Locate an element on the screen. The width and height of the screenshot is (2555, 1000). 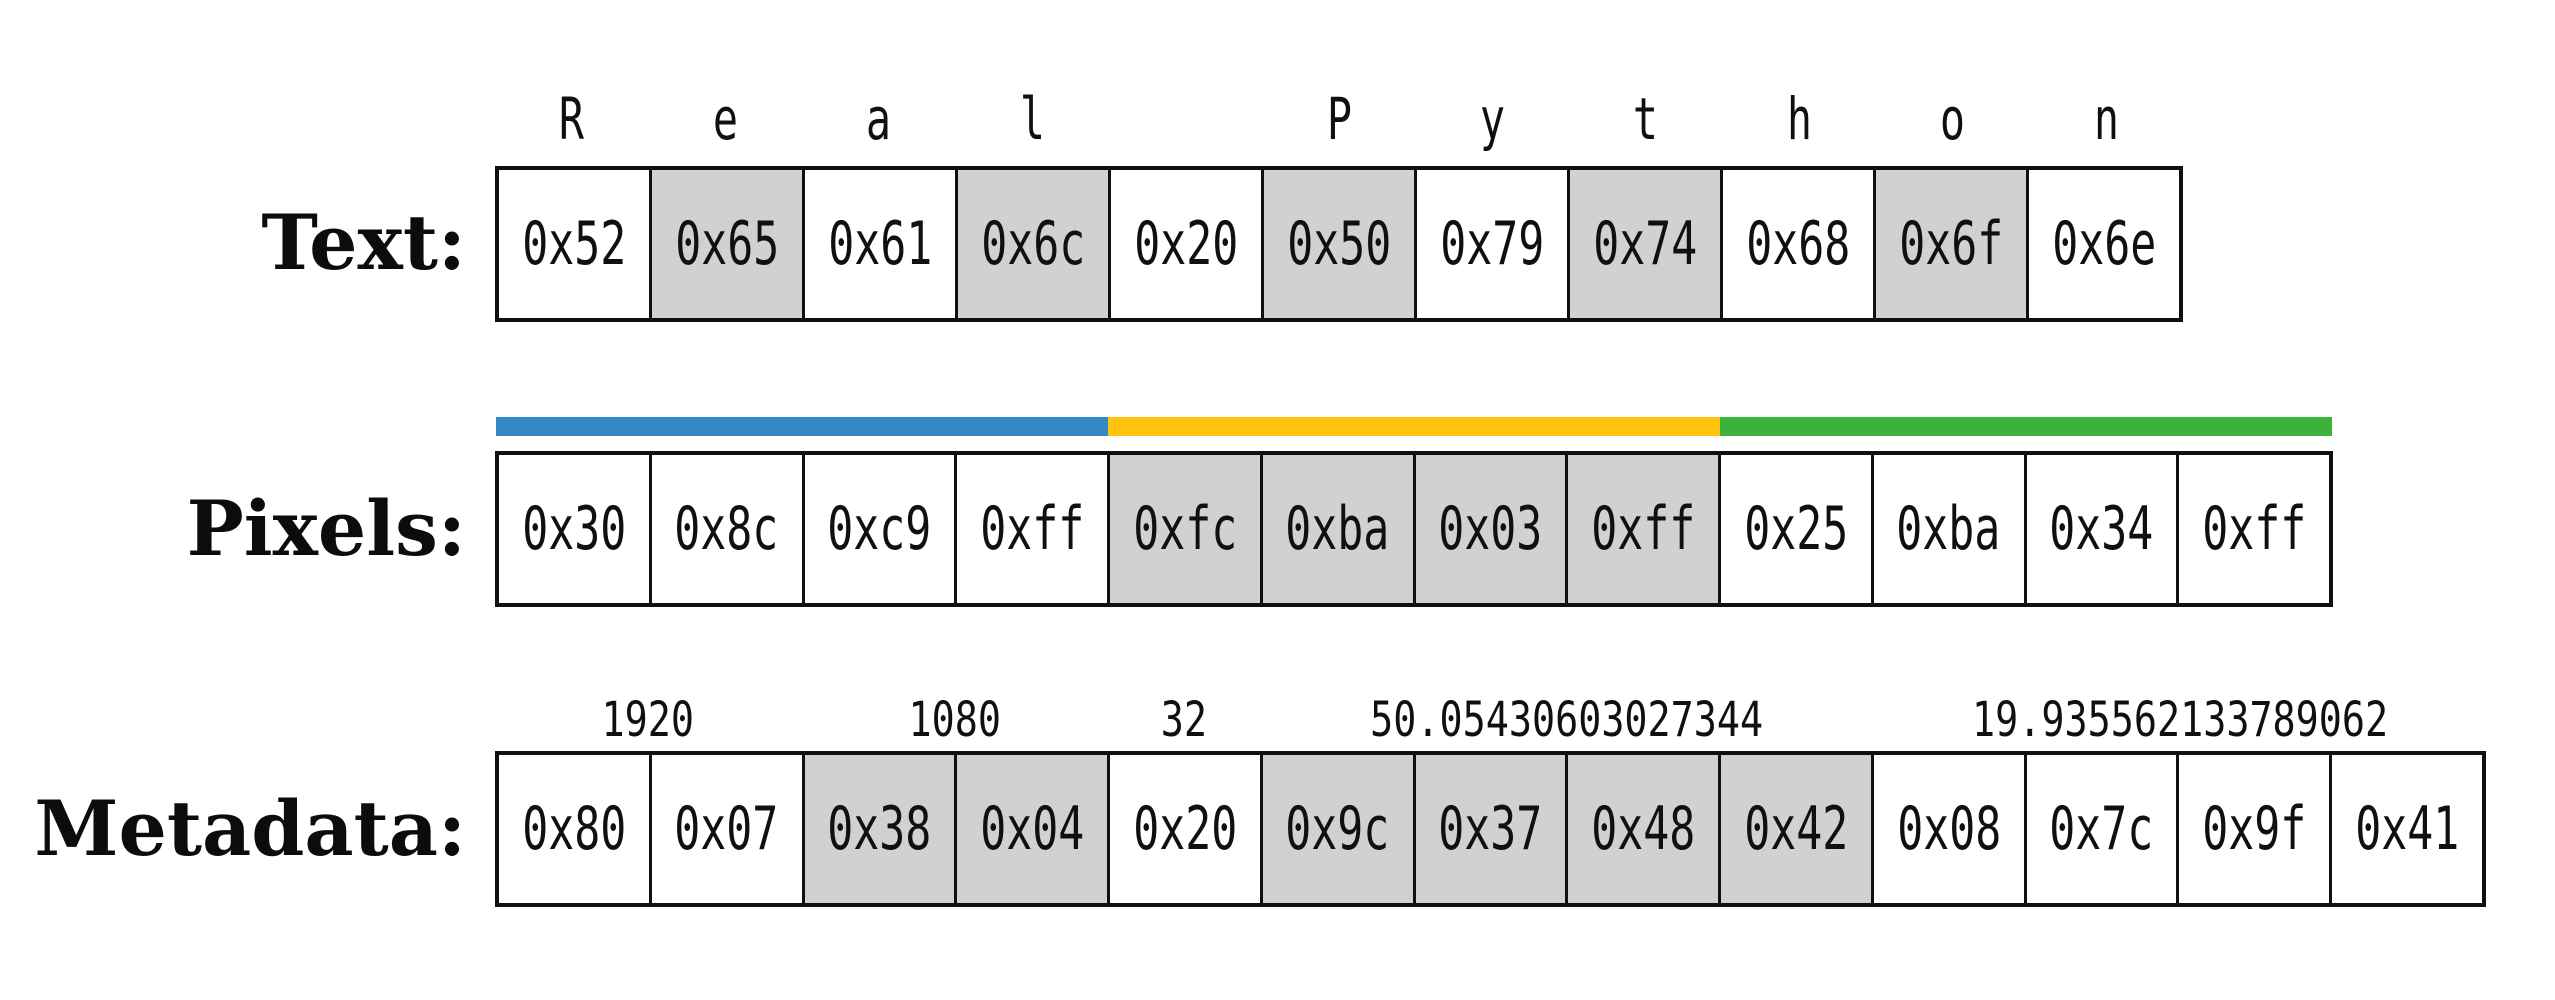
metadata-value-label: 32 is located at coordinates (1184, 720).